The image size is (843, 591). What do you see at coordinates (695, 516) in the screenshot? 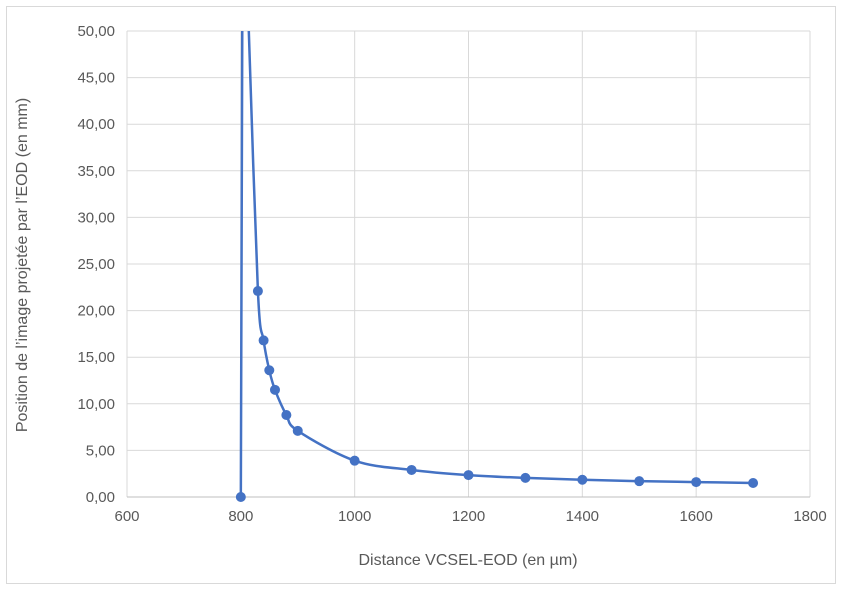
I see `x-tick-label: 1600` at bounding box center [695, 516].